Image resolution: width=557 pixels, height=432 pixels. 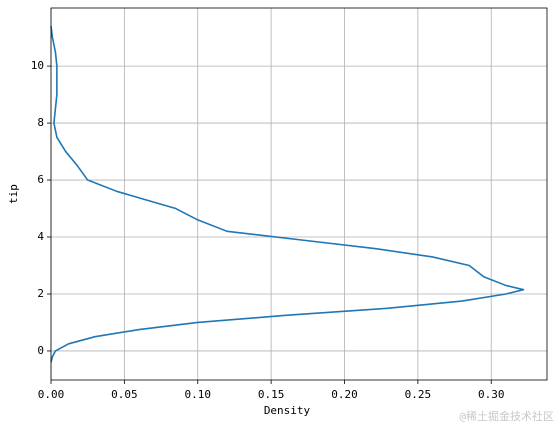 I want to click on y-tick-label: 4, so click(x=40, y=236).